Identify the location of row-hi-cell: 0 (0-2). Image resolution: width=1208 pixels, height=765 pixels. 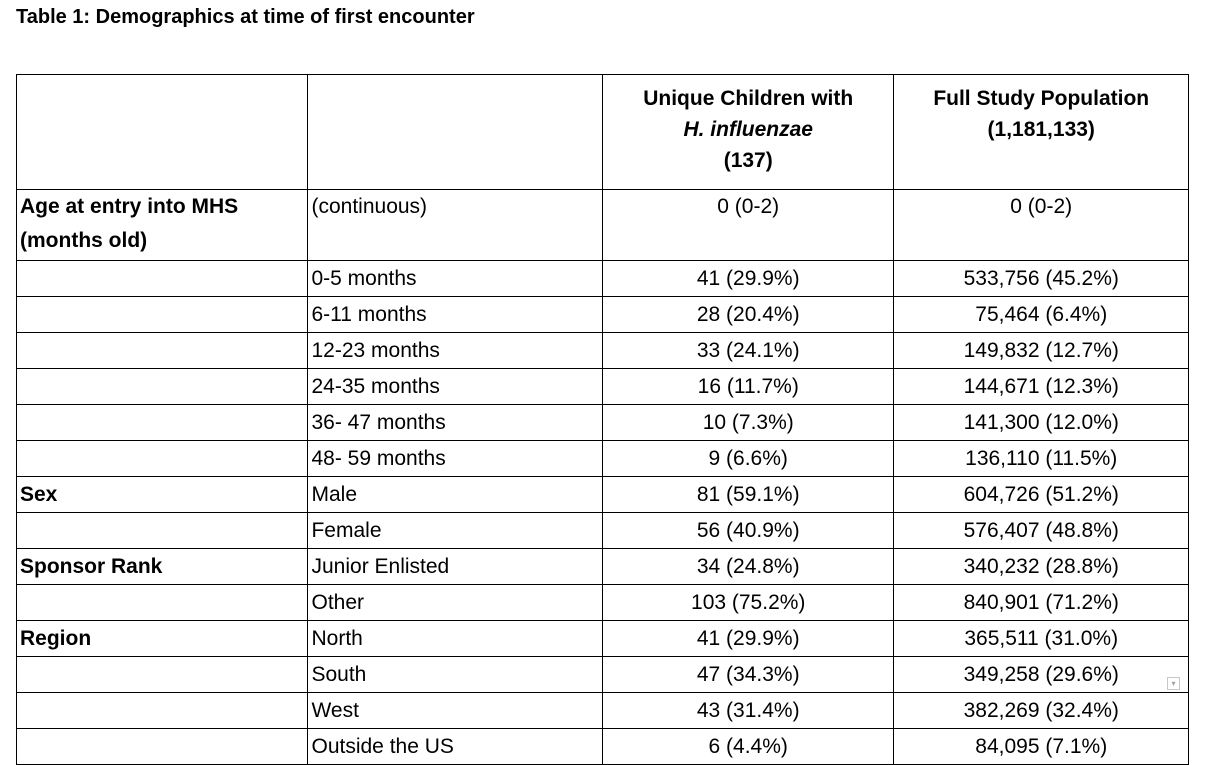
(748, 225).